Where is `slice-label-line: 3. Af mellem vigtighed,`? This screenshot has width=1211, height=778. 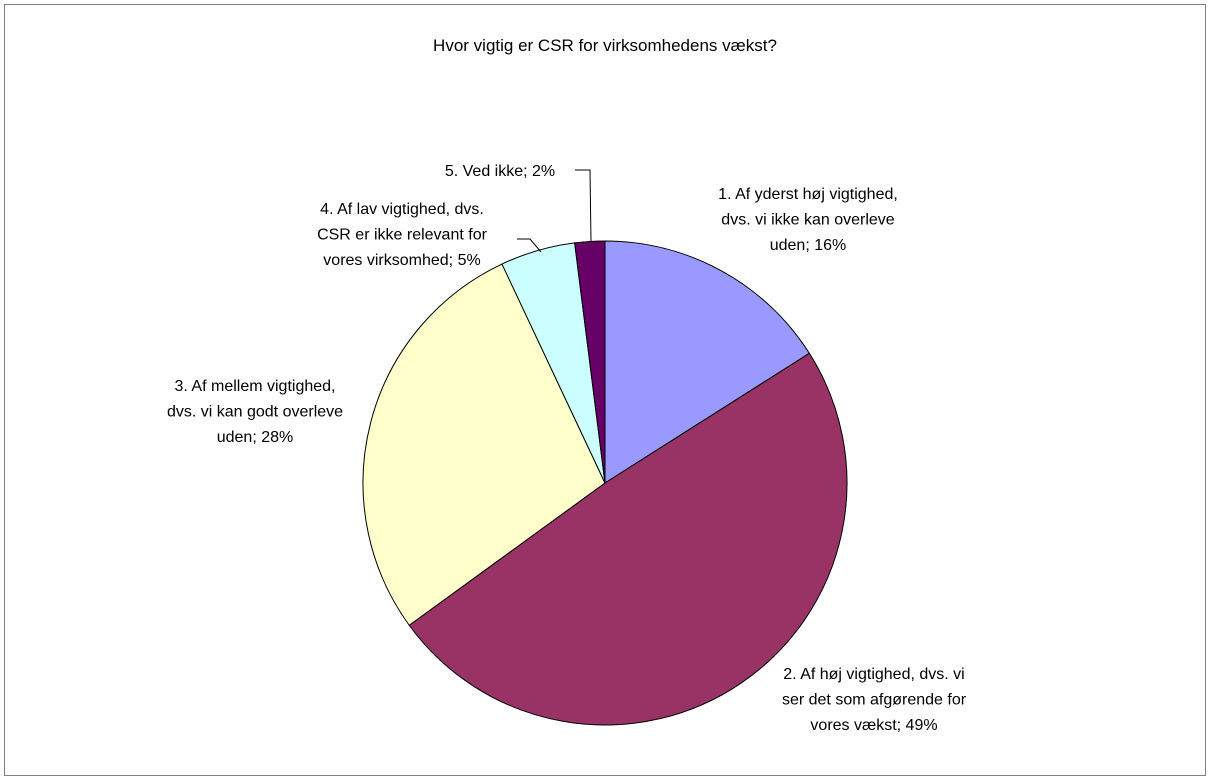
slice-label-line: 3. Af mellem vigtighed, is located at coordinates (255, 386).